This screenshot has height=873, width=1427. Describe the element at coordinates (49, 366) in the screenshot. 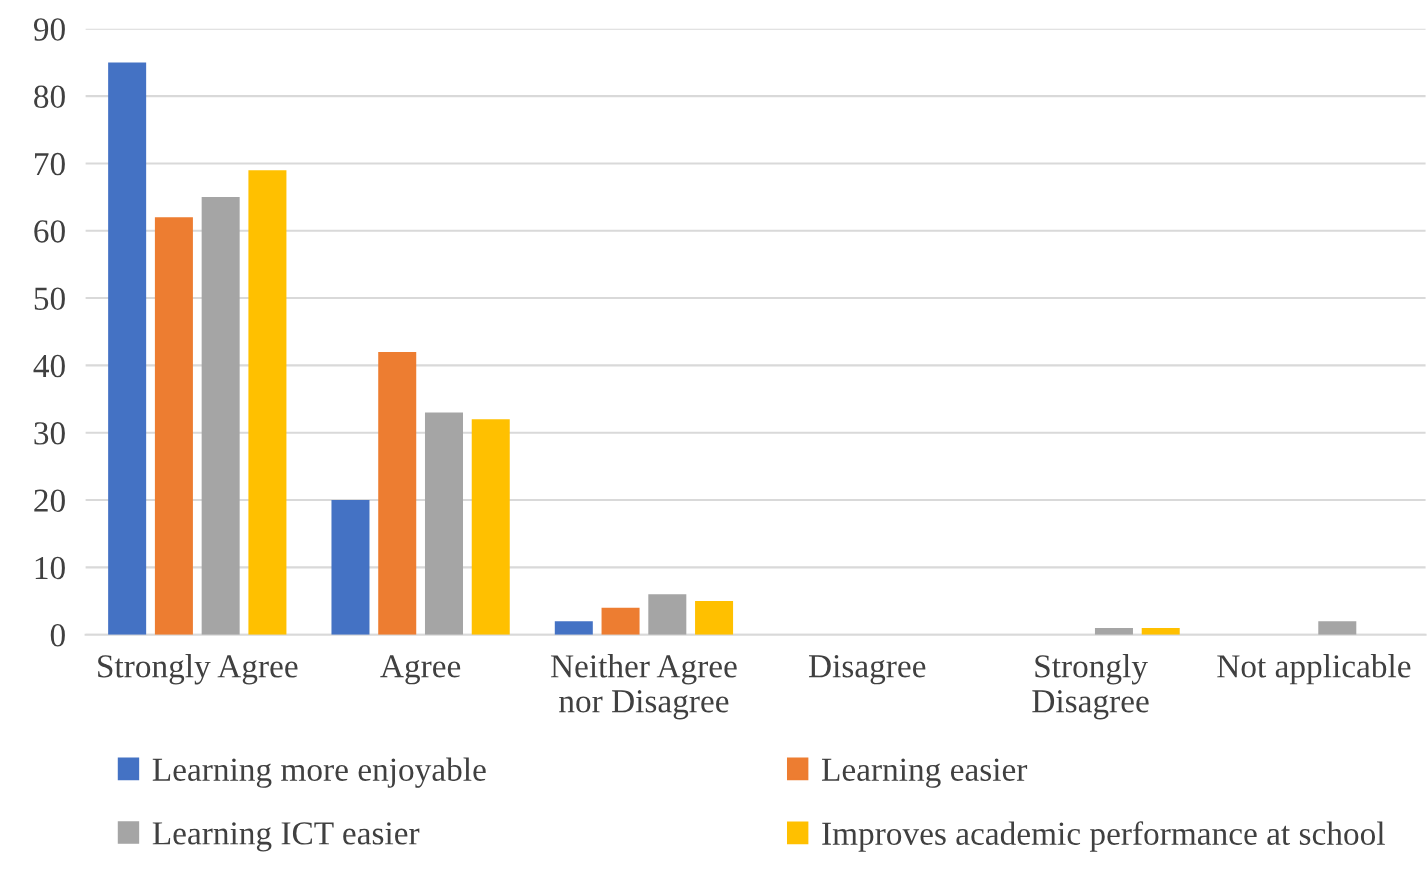

I see `y-tick-label: 40` at that location.